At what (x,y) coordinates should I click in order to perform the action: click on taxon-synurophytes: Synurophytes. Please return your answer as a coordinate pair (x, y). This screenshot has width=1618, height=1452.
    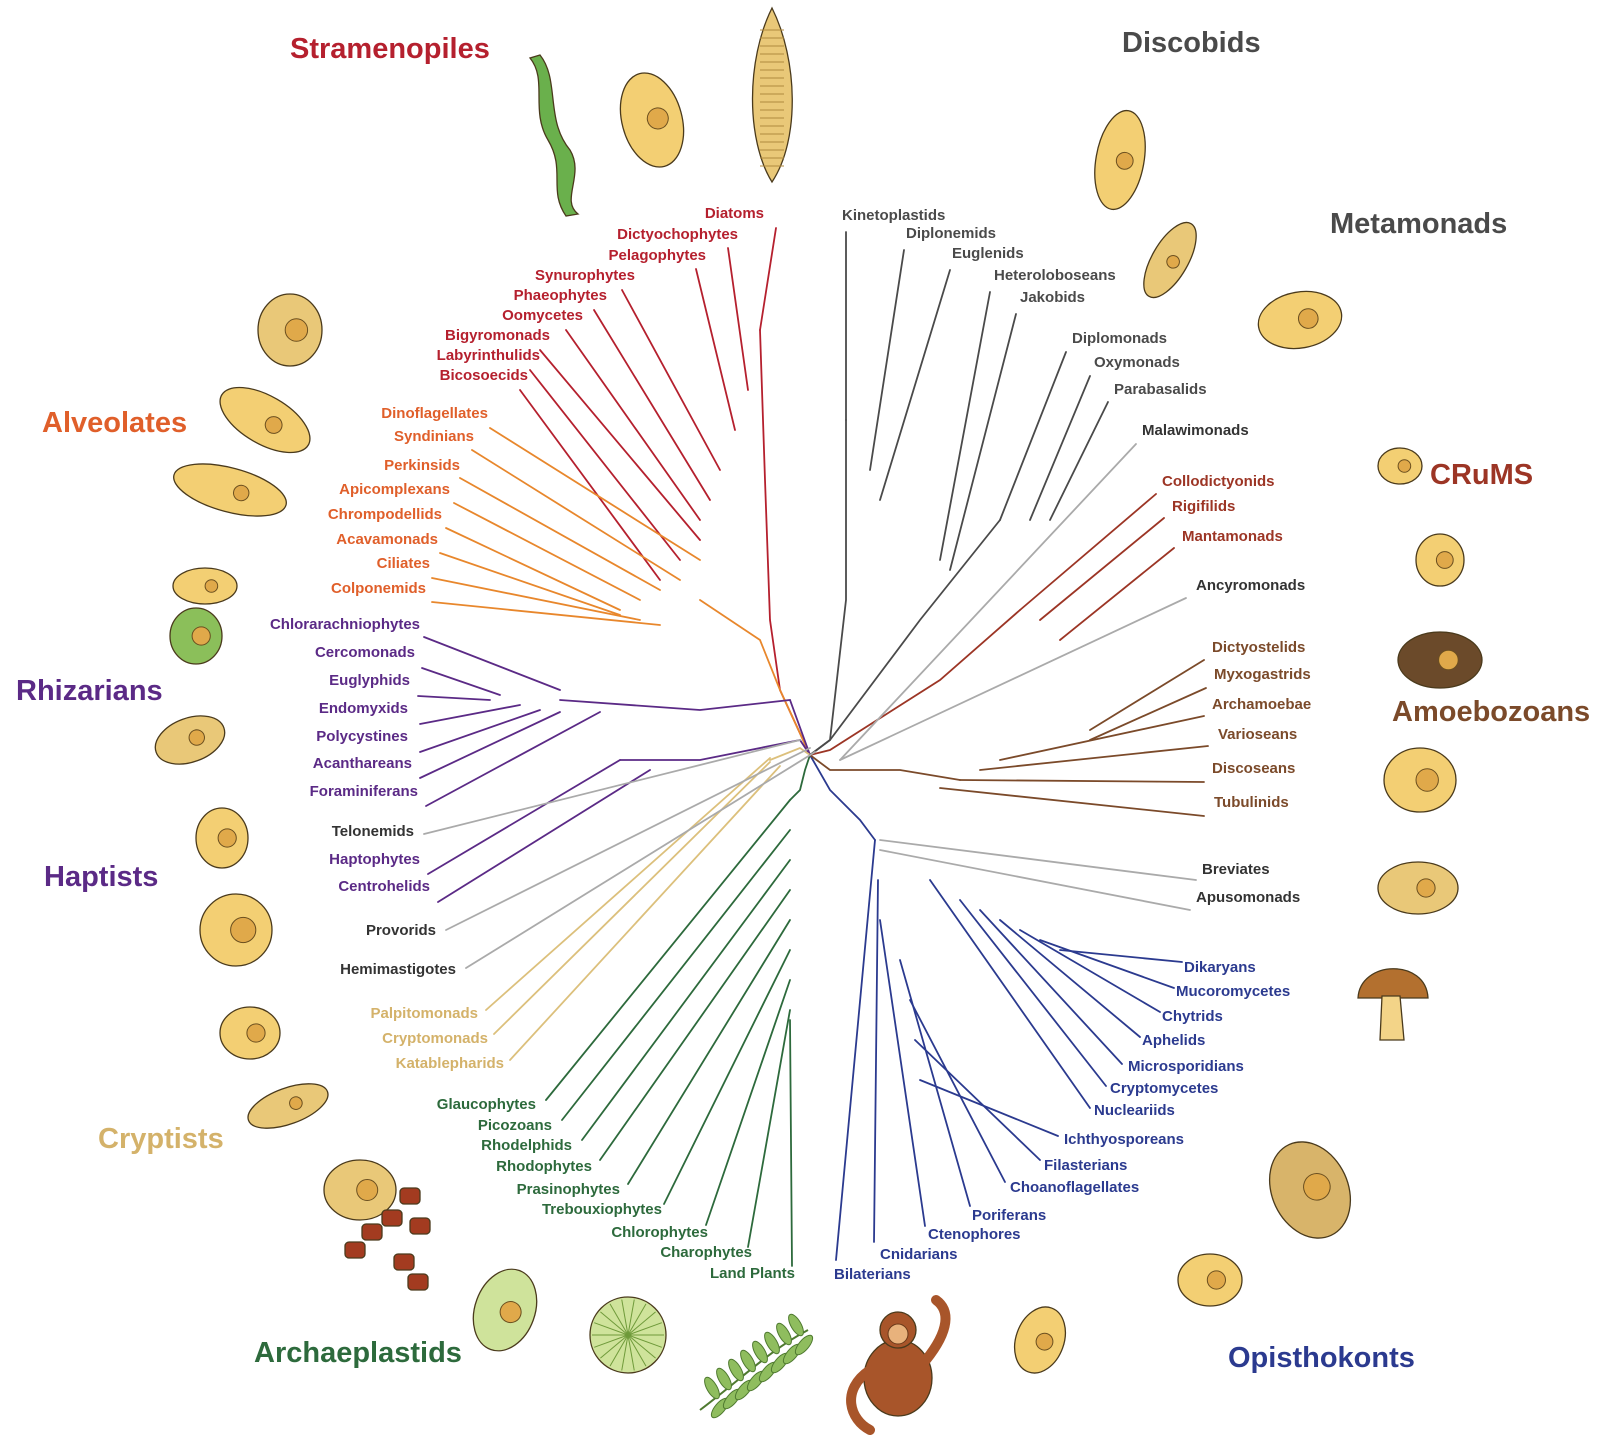
    Looking at the image, I should click on (585, 275).